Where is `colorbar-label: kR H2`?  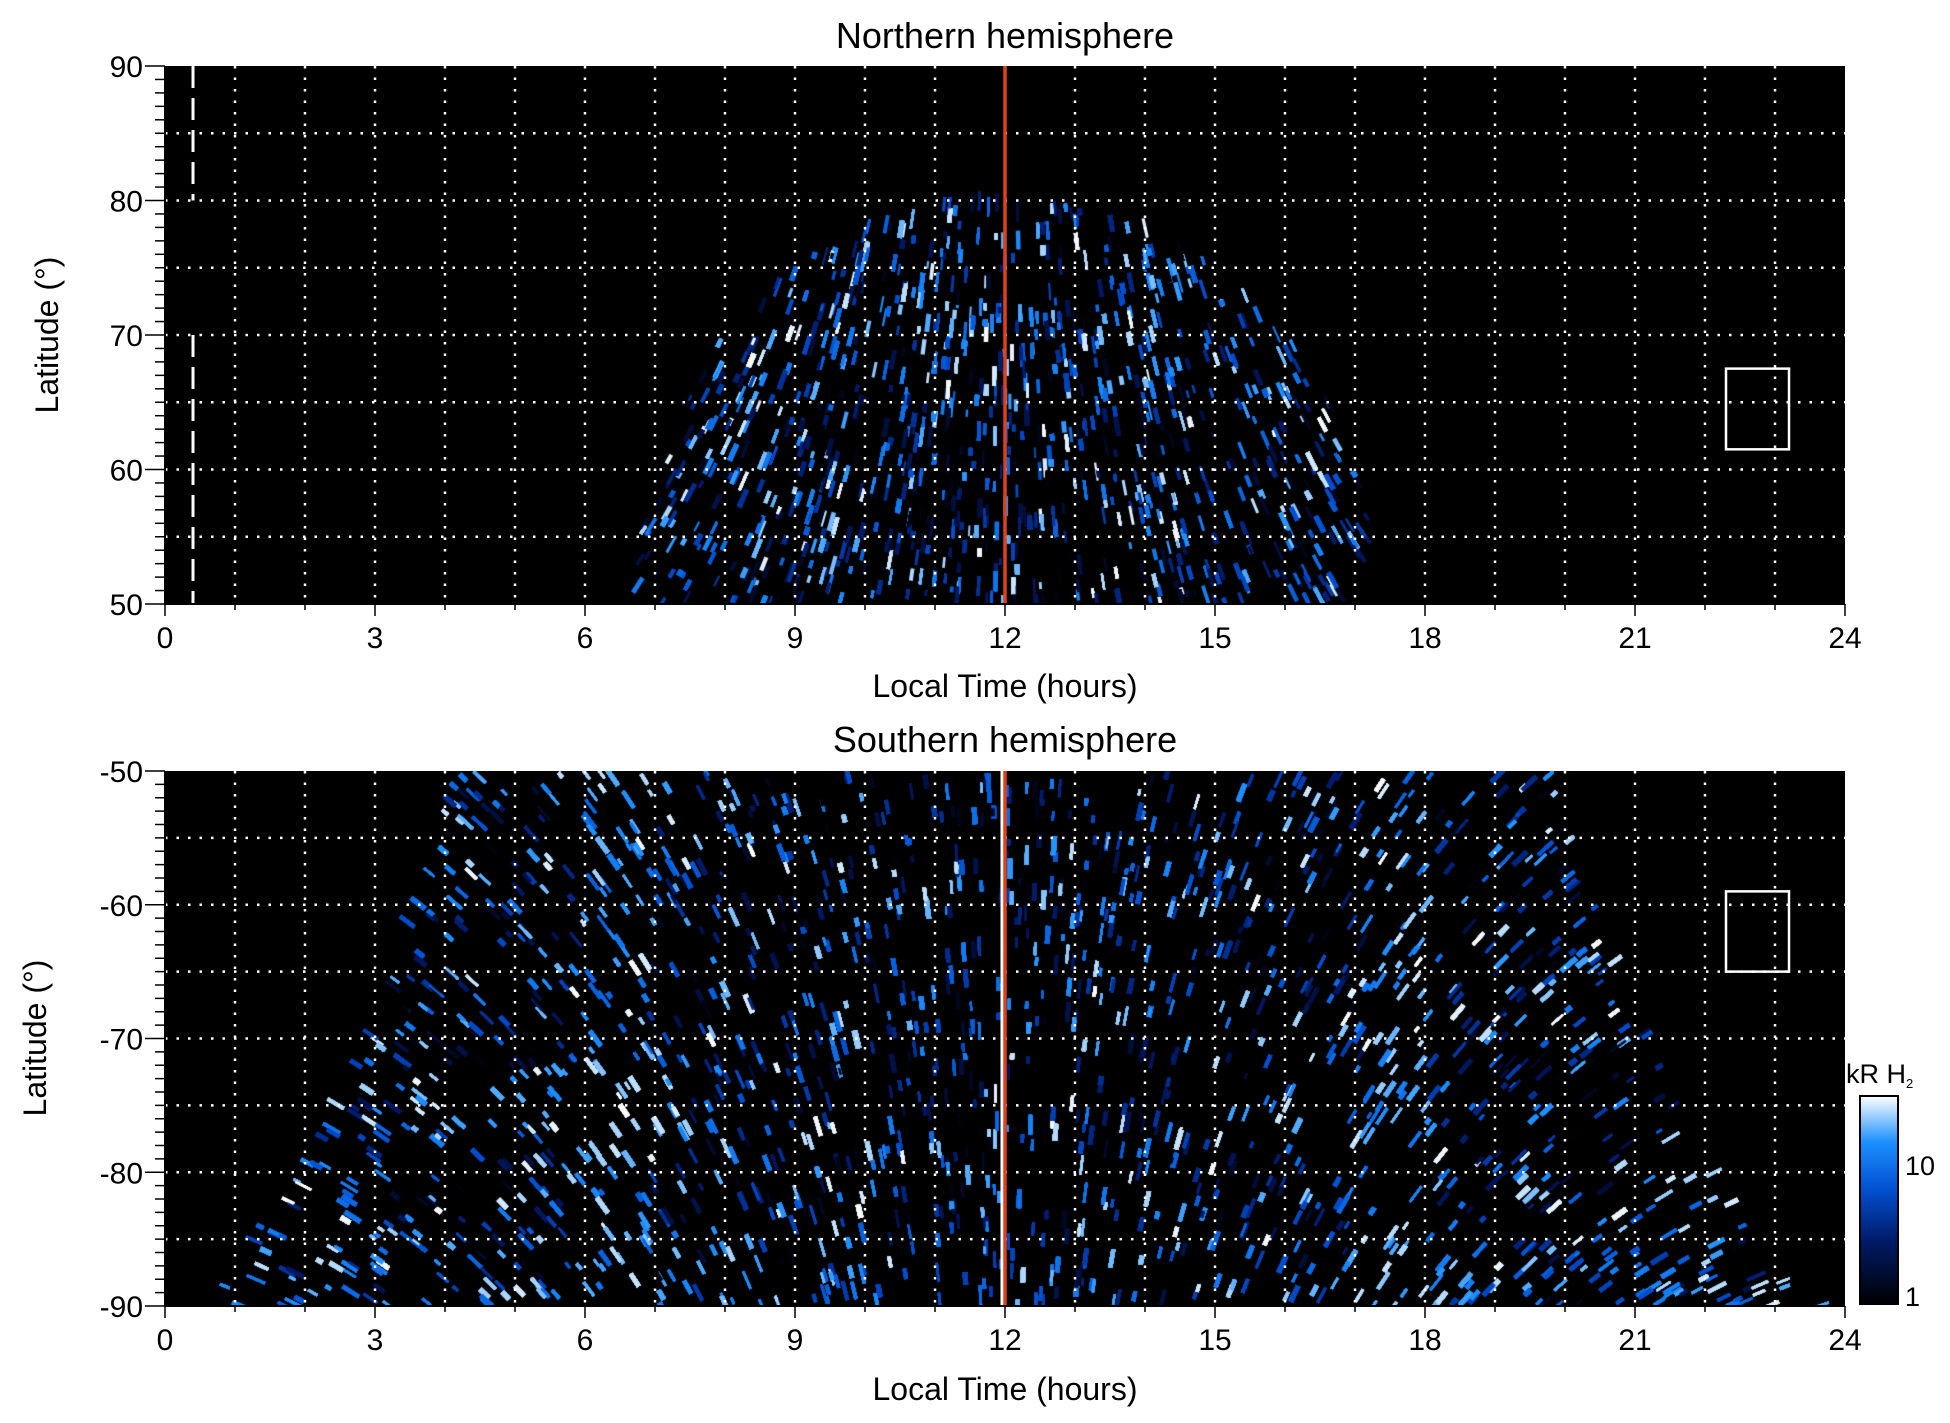
colorbar-label: kR H2 is located at coordinates (1879, 1075).